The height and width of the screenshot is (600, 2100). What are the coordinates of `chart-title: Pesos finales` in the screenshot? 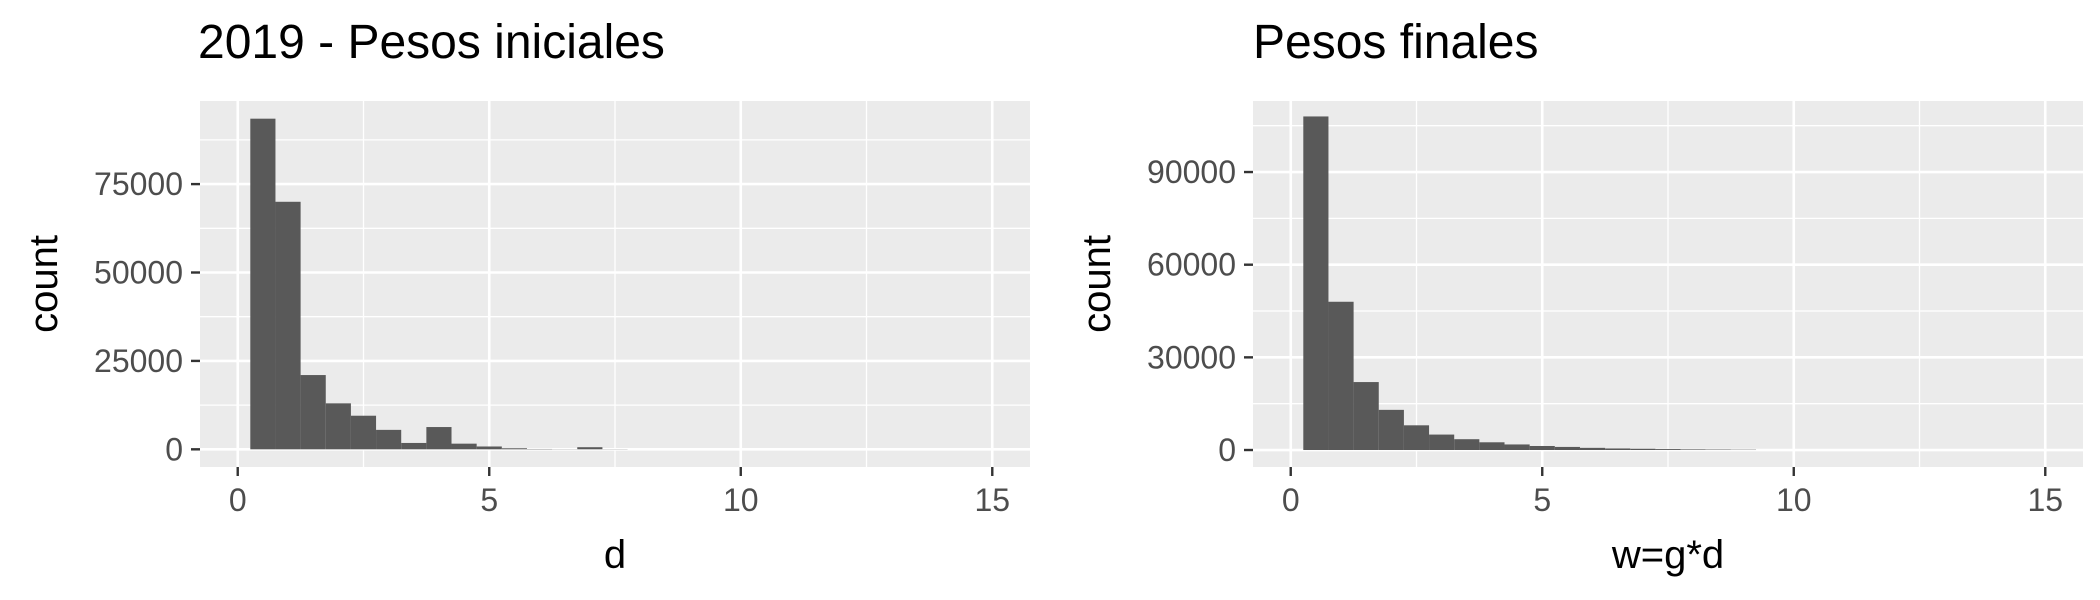 It's located at (1396, 42).